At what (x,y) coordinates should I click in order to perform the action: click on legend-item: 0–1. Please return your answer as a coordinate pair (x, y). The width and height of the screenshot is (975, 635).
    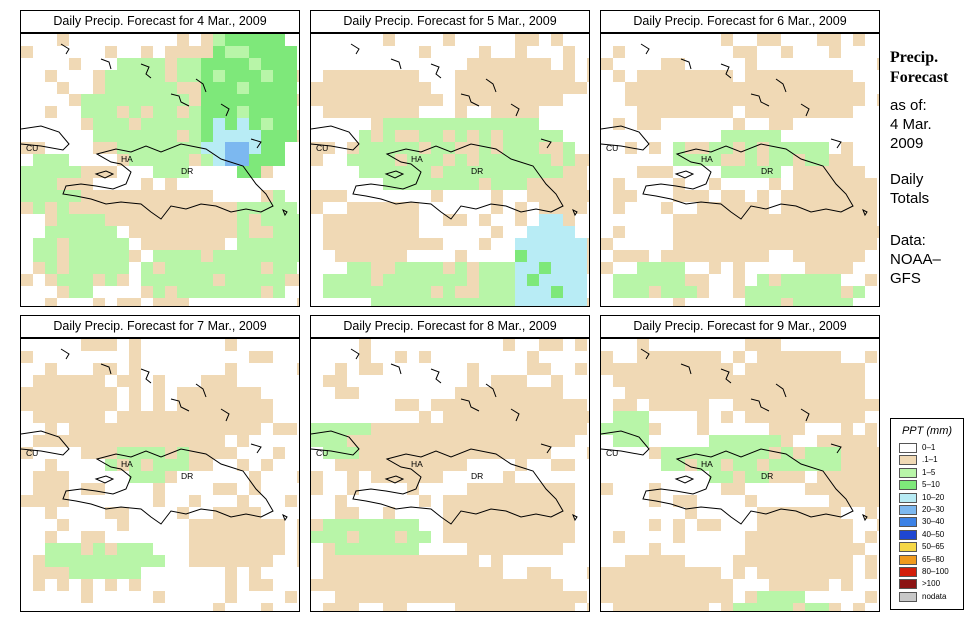
    Looking at the image, I should click on (930, 448).